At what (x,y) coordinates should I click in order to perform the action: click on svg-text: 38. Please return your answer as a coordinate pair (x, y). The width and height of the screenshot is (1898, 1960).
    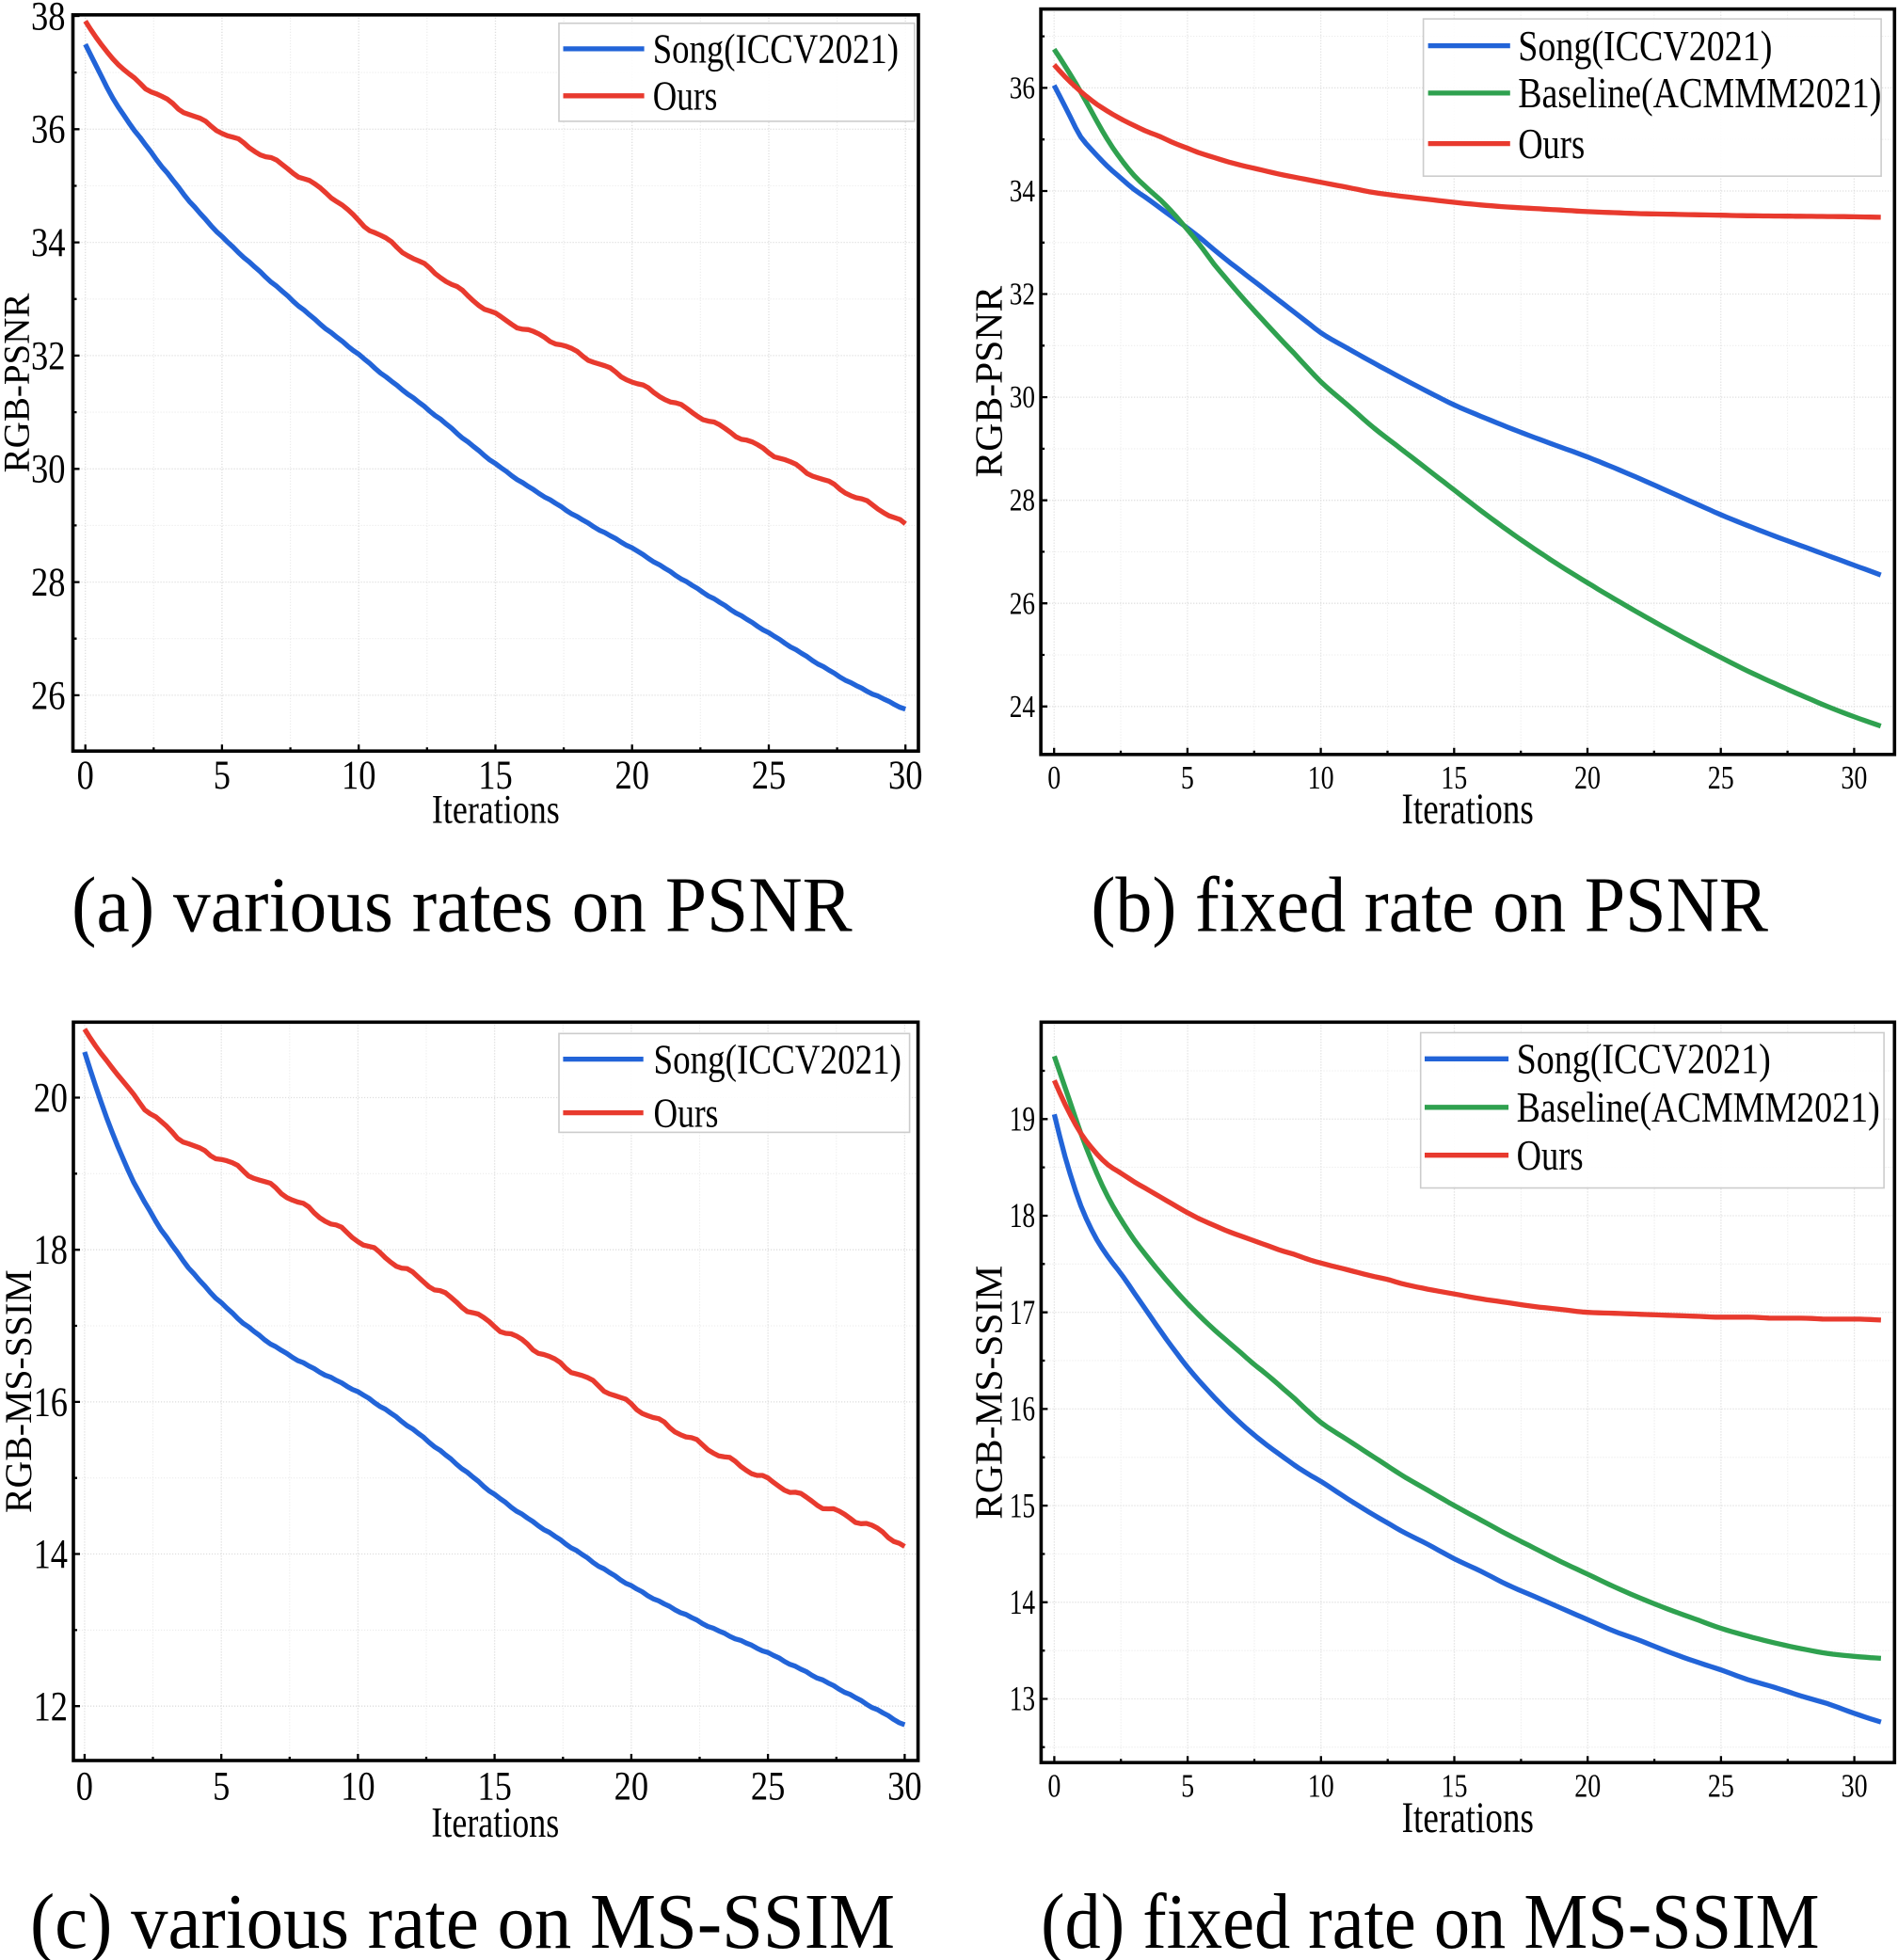
    Looking at the image, I should click on (48, 19).